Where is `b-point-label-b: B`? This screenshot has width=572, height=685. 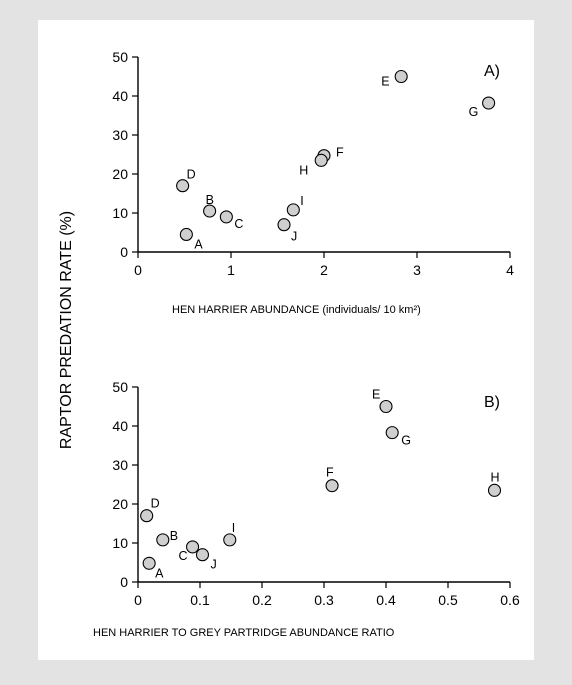
b-point-label-b: B is located at coordinates (174, 536).